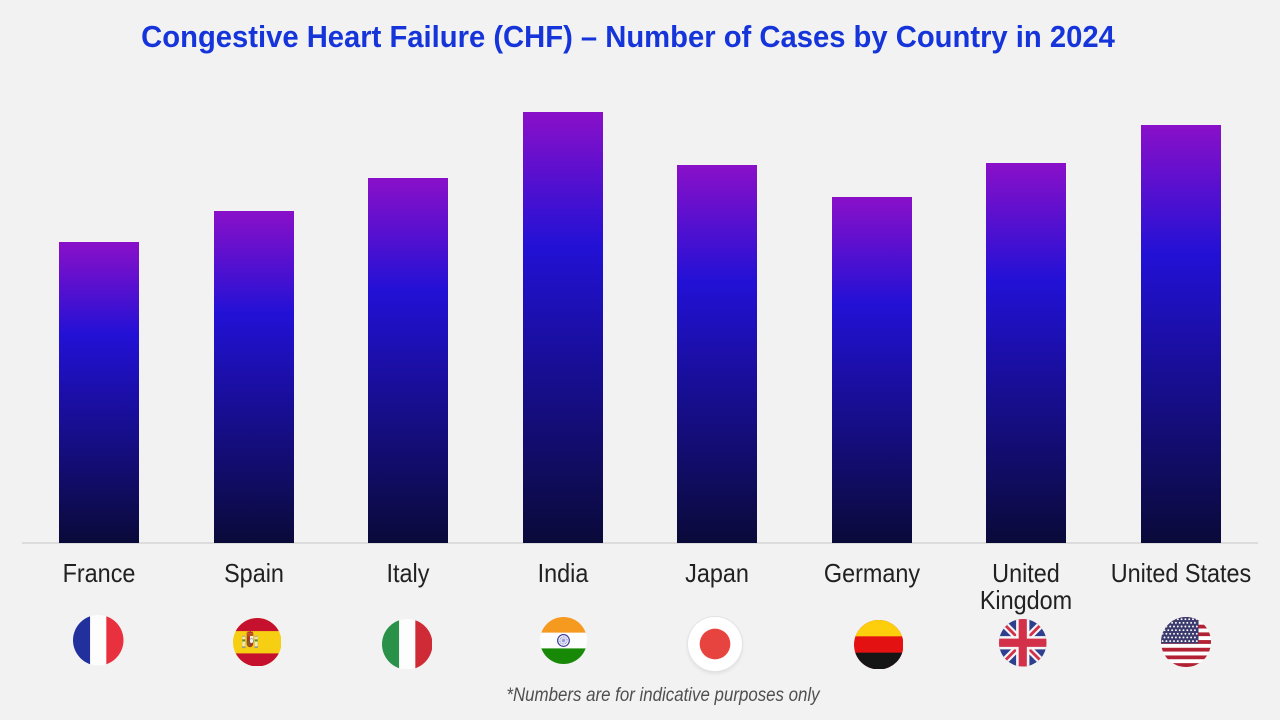 This screenshot has width=1280, height=720. I want to click on category-label-france: France, so click(99, 573).